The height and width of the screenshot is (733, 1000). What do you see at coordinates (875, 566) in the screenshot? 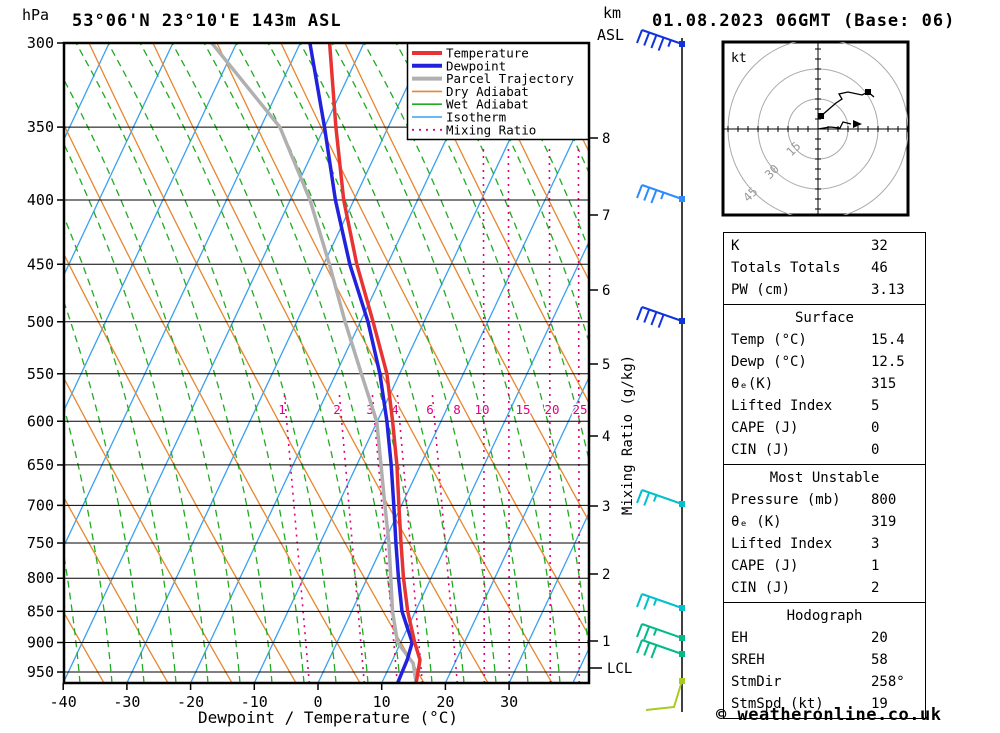
I see `stat-value: 1` at bounding box center [875, 566].